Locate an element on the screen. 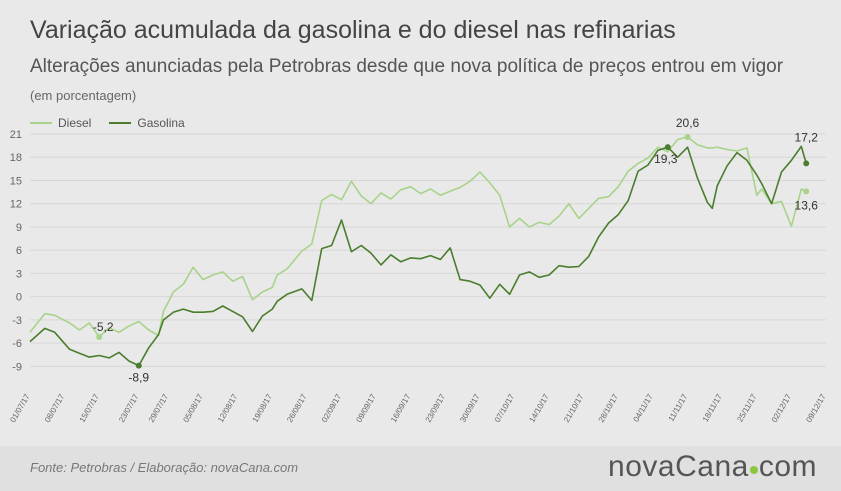  legend-label-diesel: Diesel is located at coordinates (75, 123).